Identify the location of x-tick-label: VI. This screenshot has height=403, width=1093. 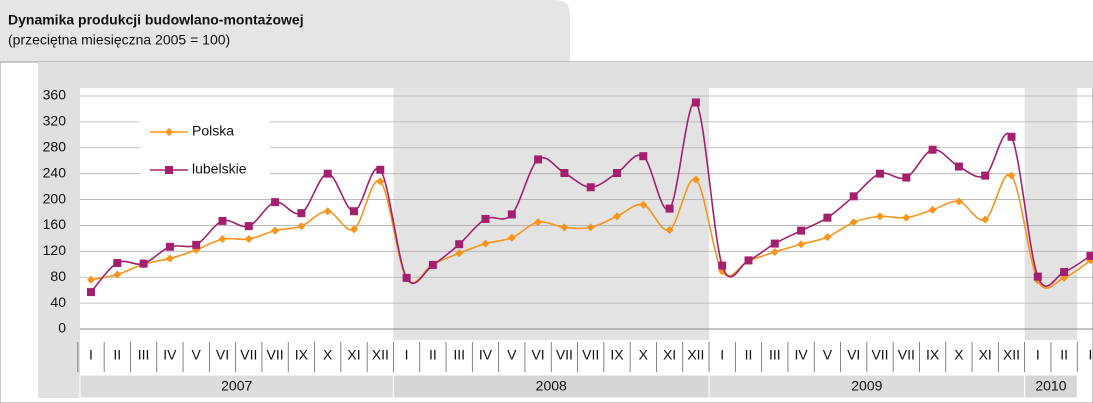
(537, 355).